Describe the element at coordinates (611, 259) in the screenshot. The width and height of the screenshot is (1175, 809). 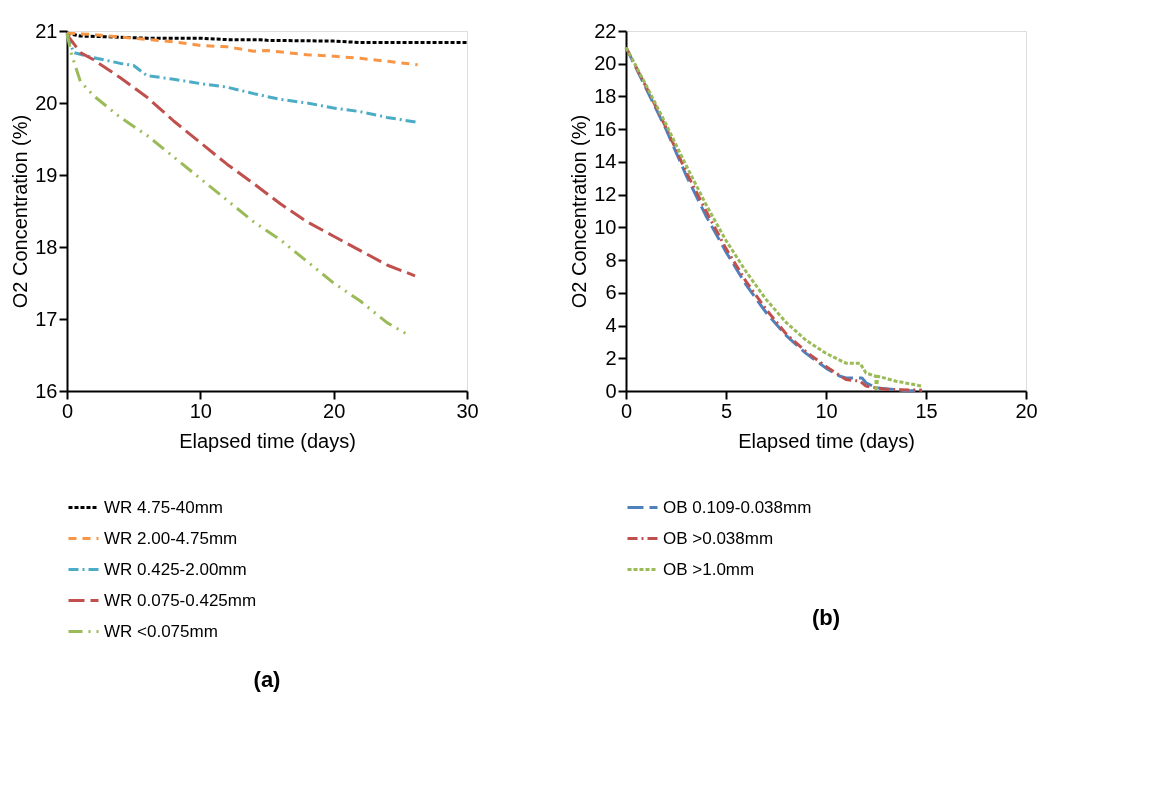
I see `y-tick-label: 8` at that location.